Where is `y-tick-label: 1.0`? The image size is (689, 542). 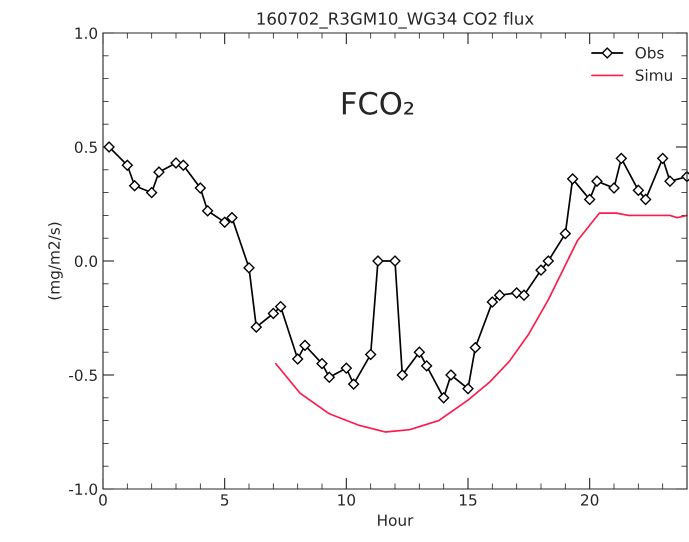 y-tick-label: 1.0 is located at coordinates (87, 33).